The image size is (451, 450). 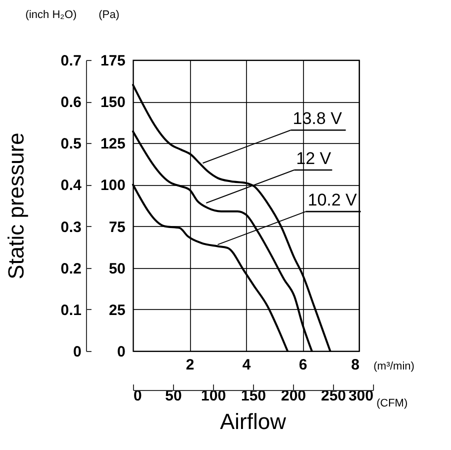 I want to click on y-tick-label: 175, so click(x=113, y=61).